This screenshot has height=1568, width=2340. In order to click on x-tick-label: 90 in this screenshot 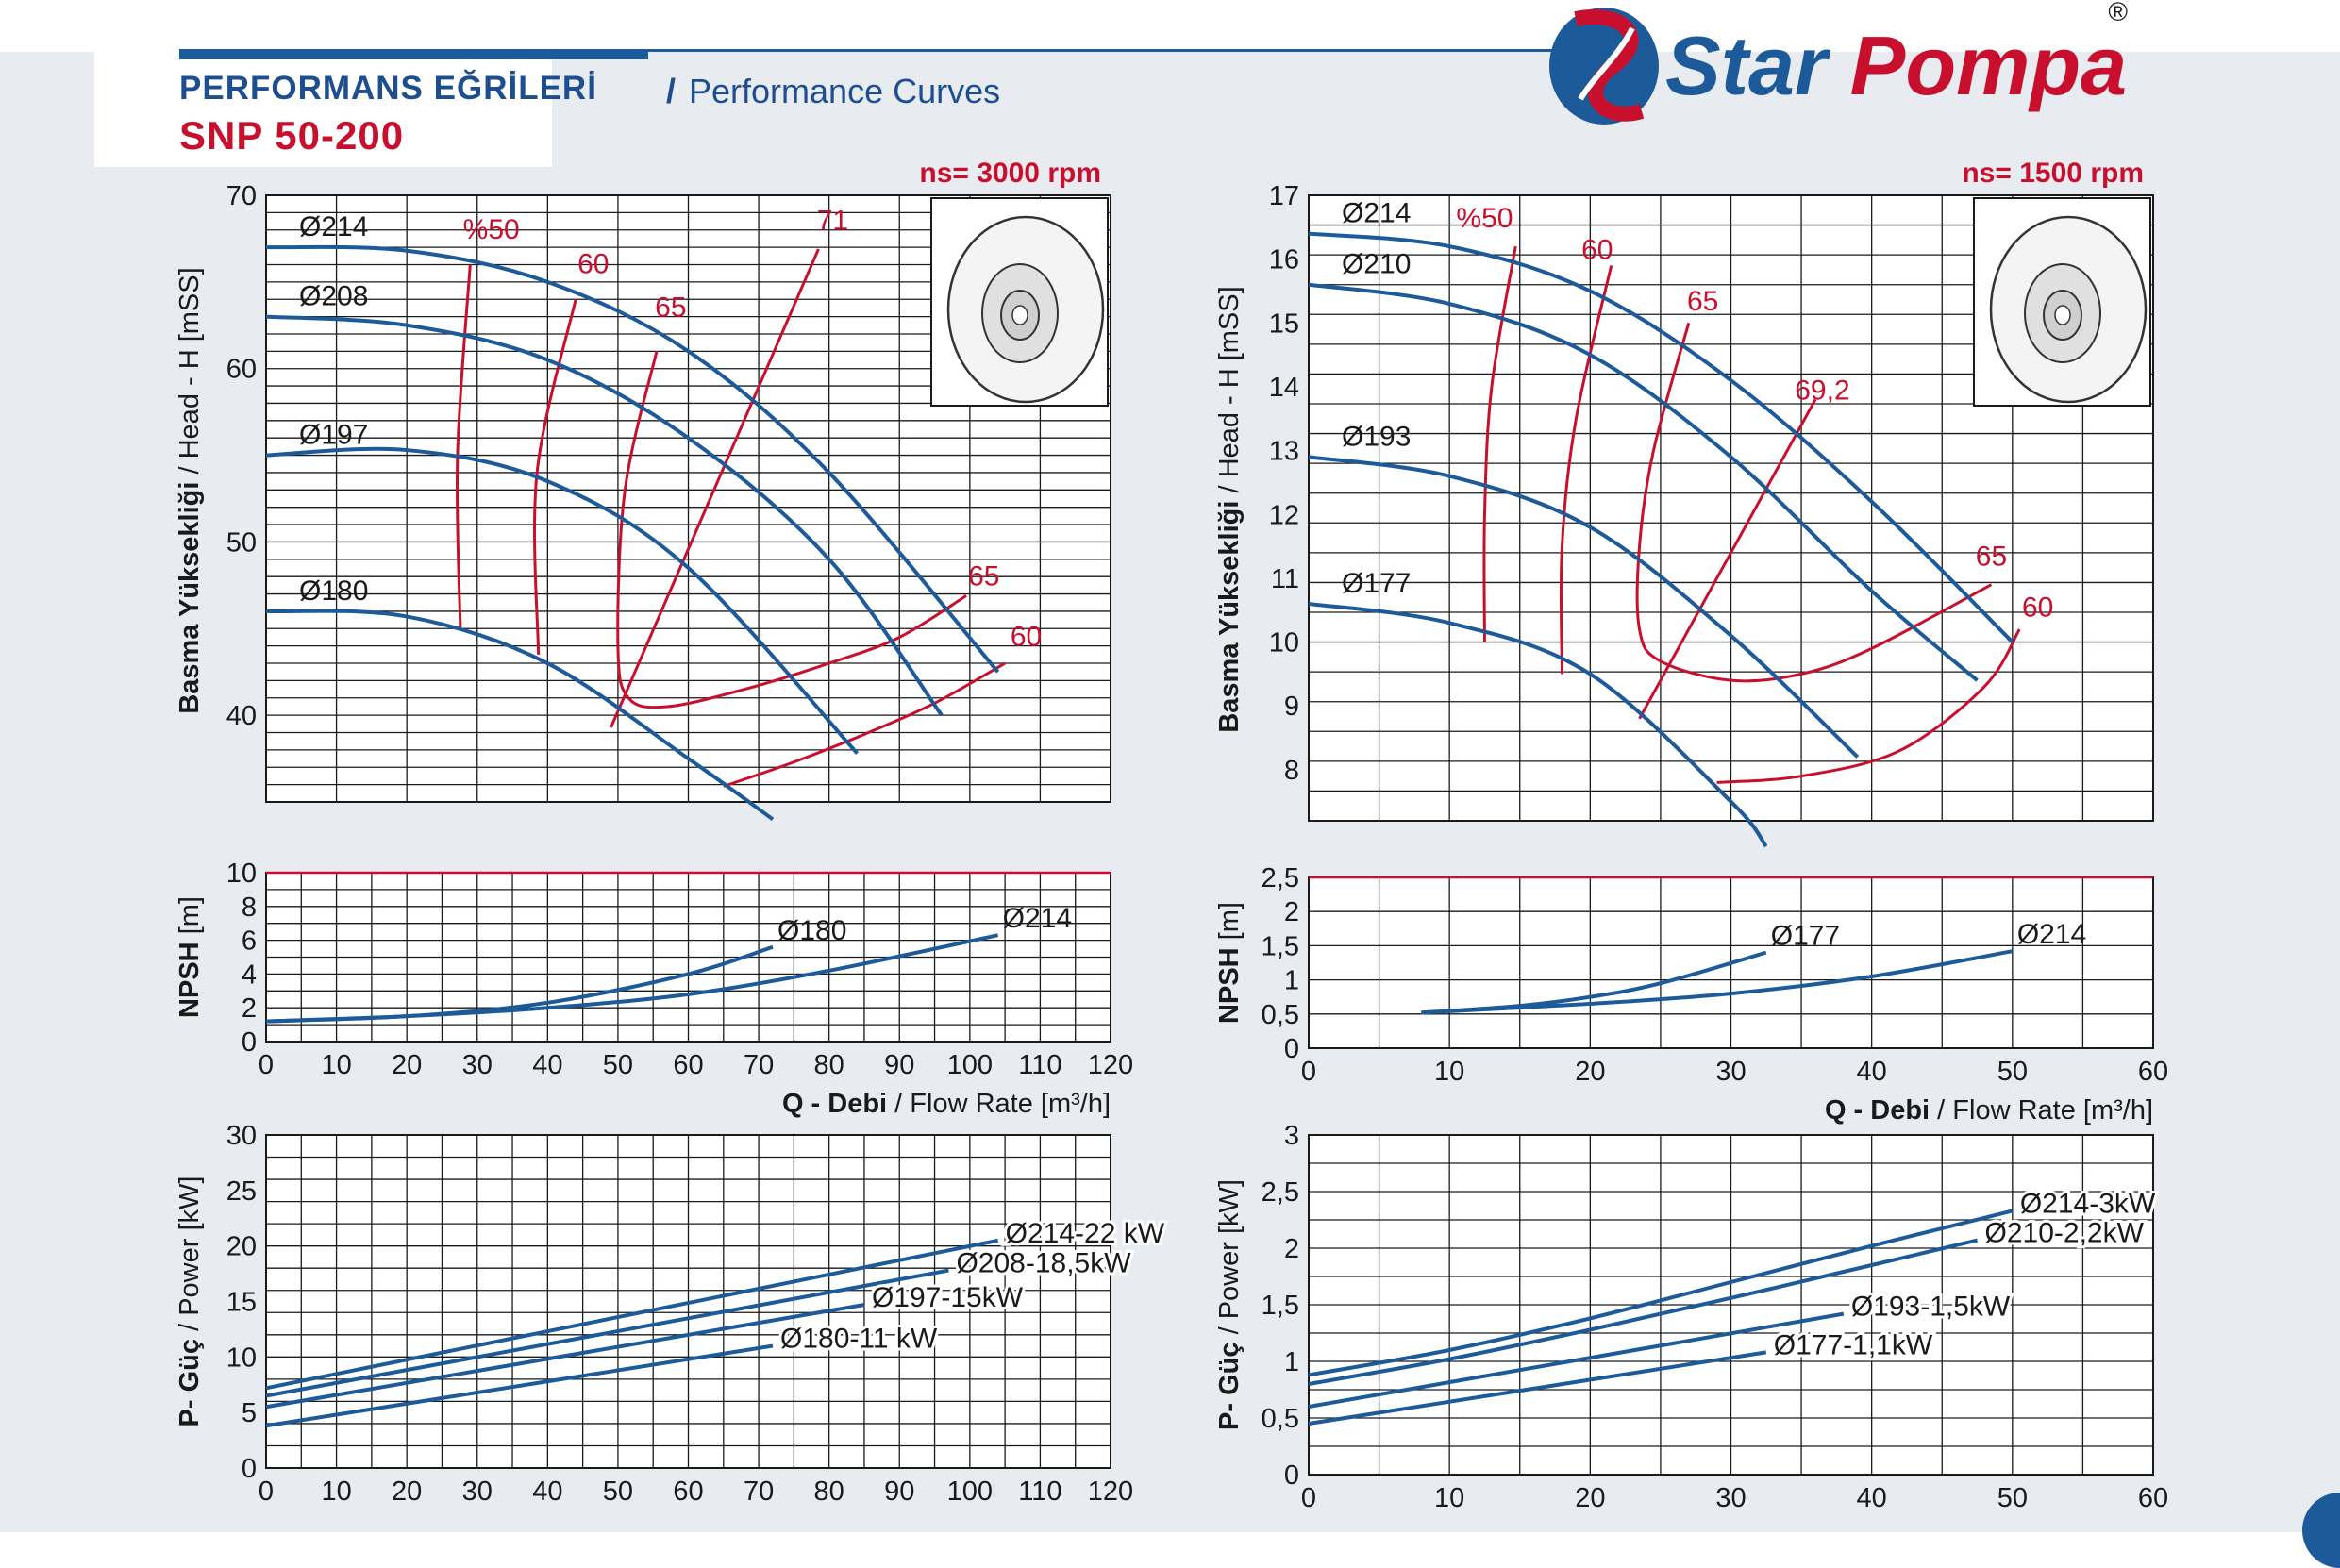, I will do `click(899, 1491)`.